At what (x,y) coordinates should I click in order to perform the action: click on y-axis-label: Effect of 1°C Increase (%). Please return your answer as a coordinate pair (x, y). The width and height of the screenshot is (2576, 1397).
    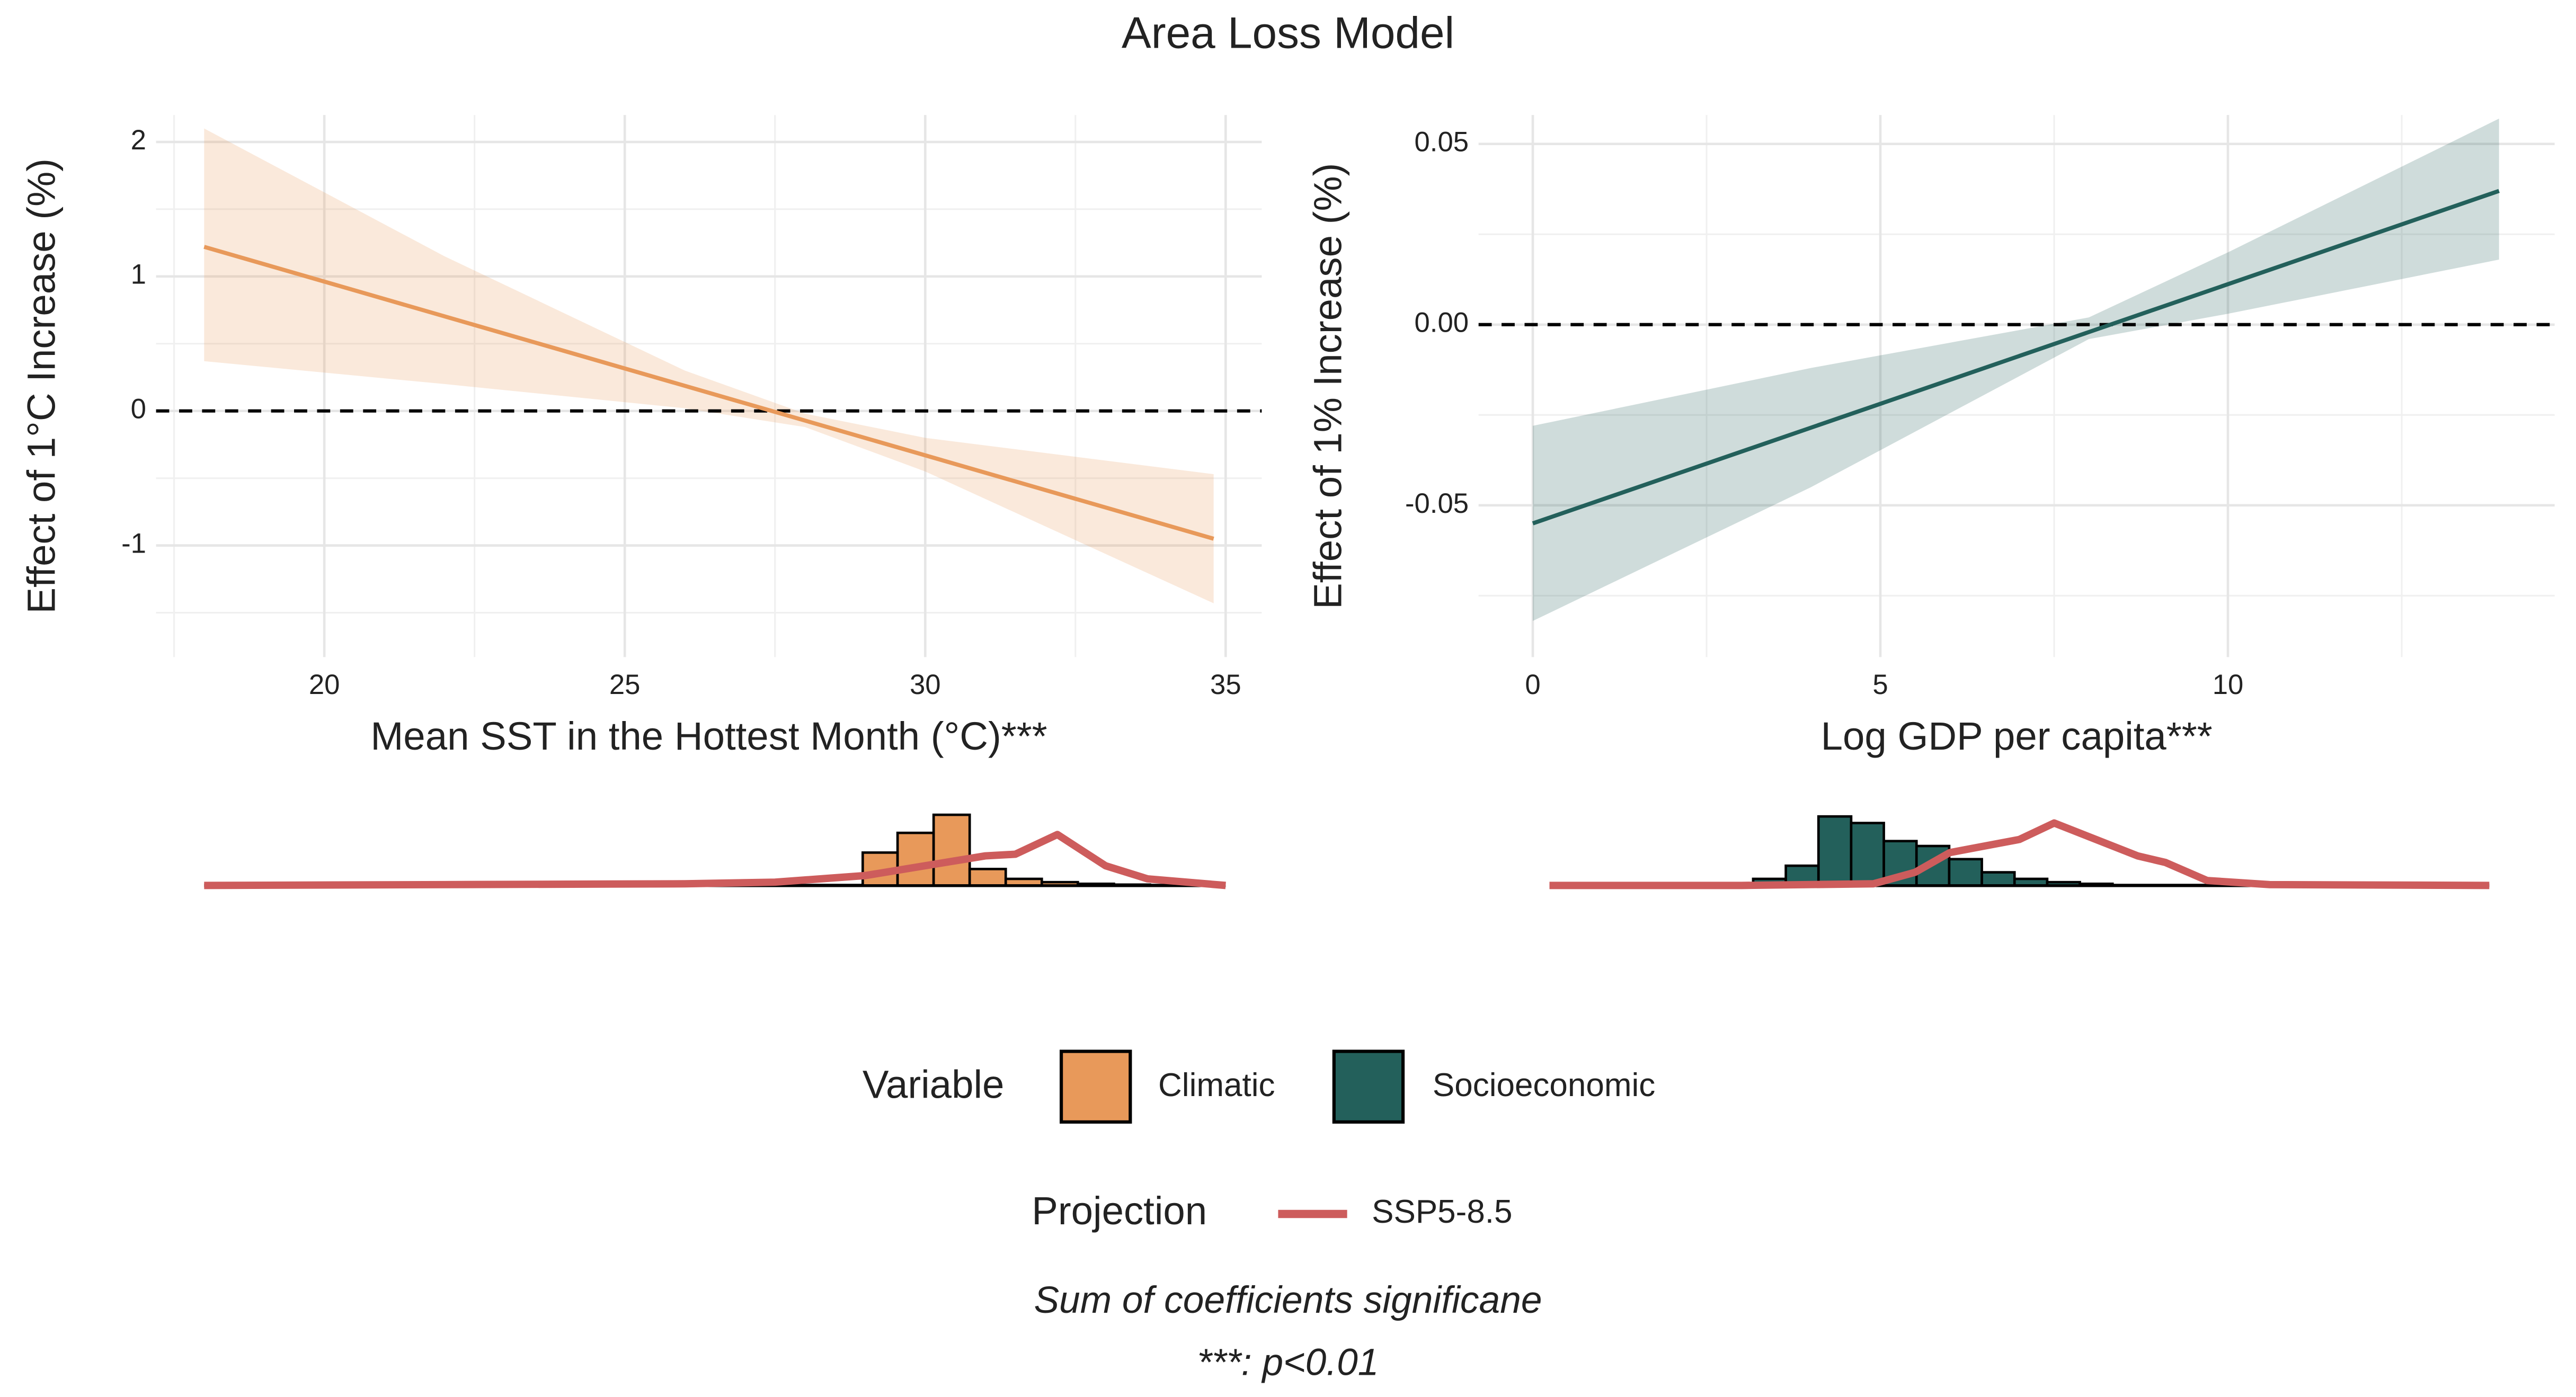
    Looking at the image, I should click on (41, 386).